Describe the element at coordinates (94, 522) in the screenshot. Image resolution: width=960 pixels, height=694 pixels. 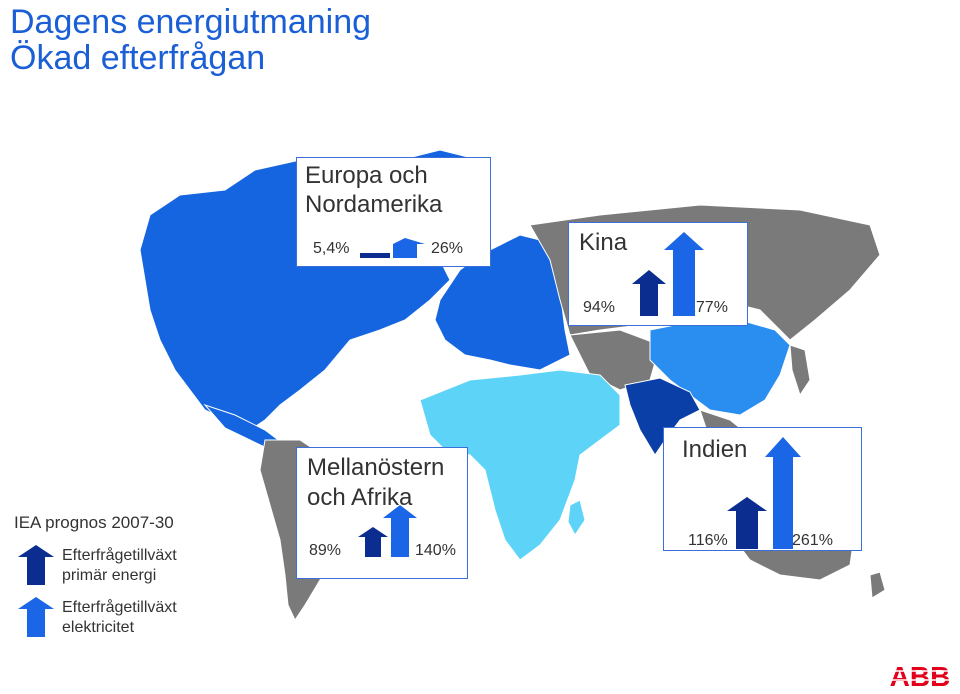
I see `legend-heading: IEA prognos 2007-30` at that location.